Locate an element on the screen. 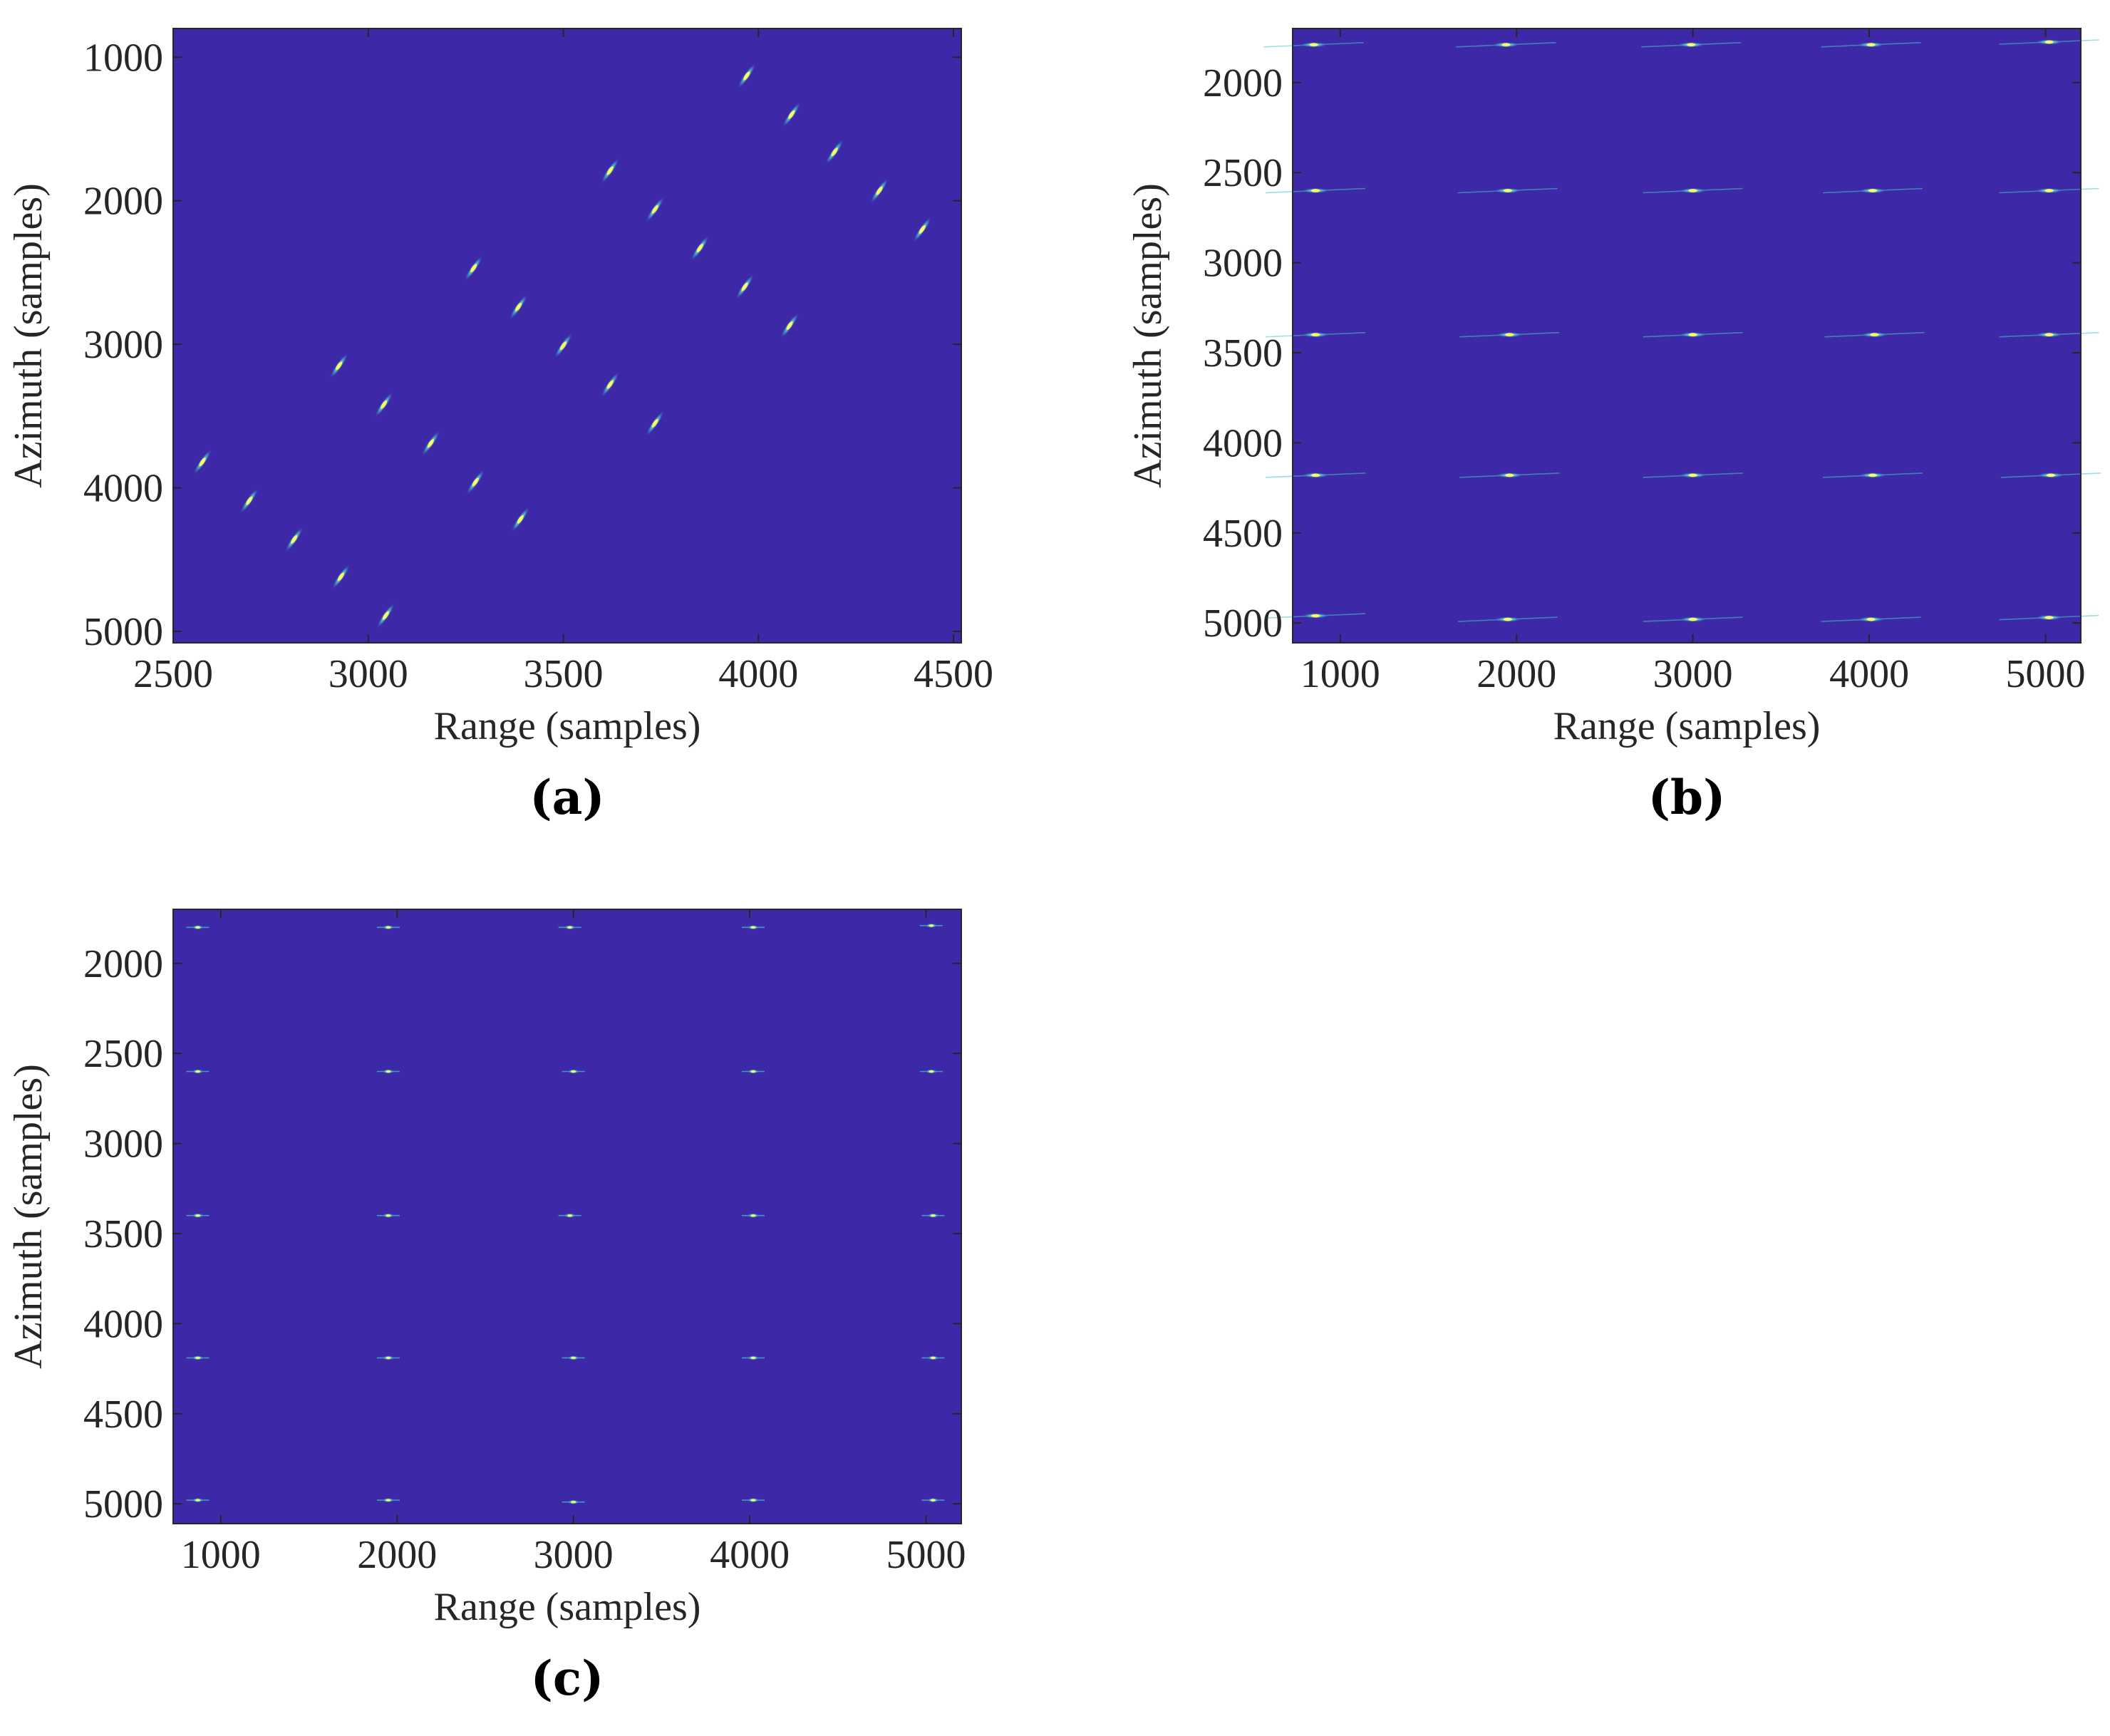 The height and width of the screenshot is (1736, 2110). y-tick-label: 2500 is located at coordinates (1243, 173).